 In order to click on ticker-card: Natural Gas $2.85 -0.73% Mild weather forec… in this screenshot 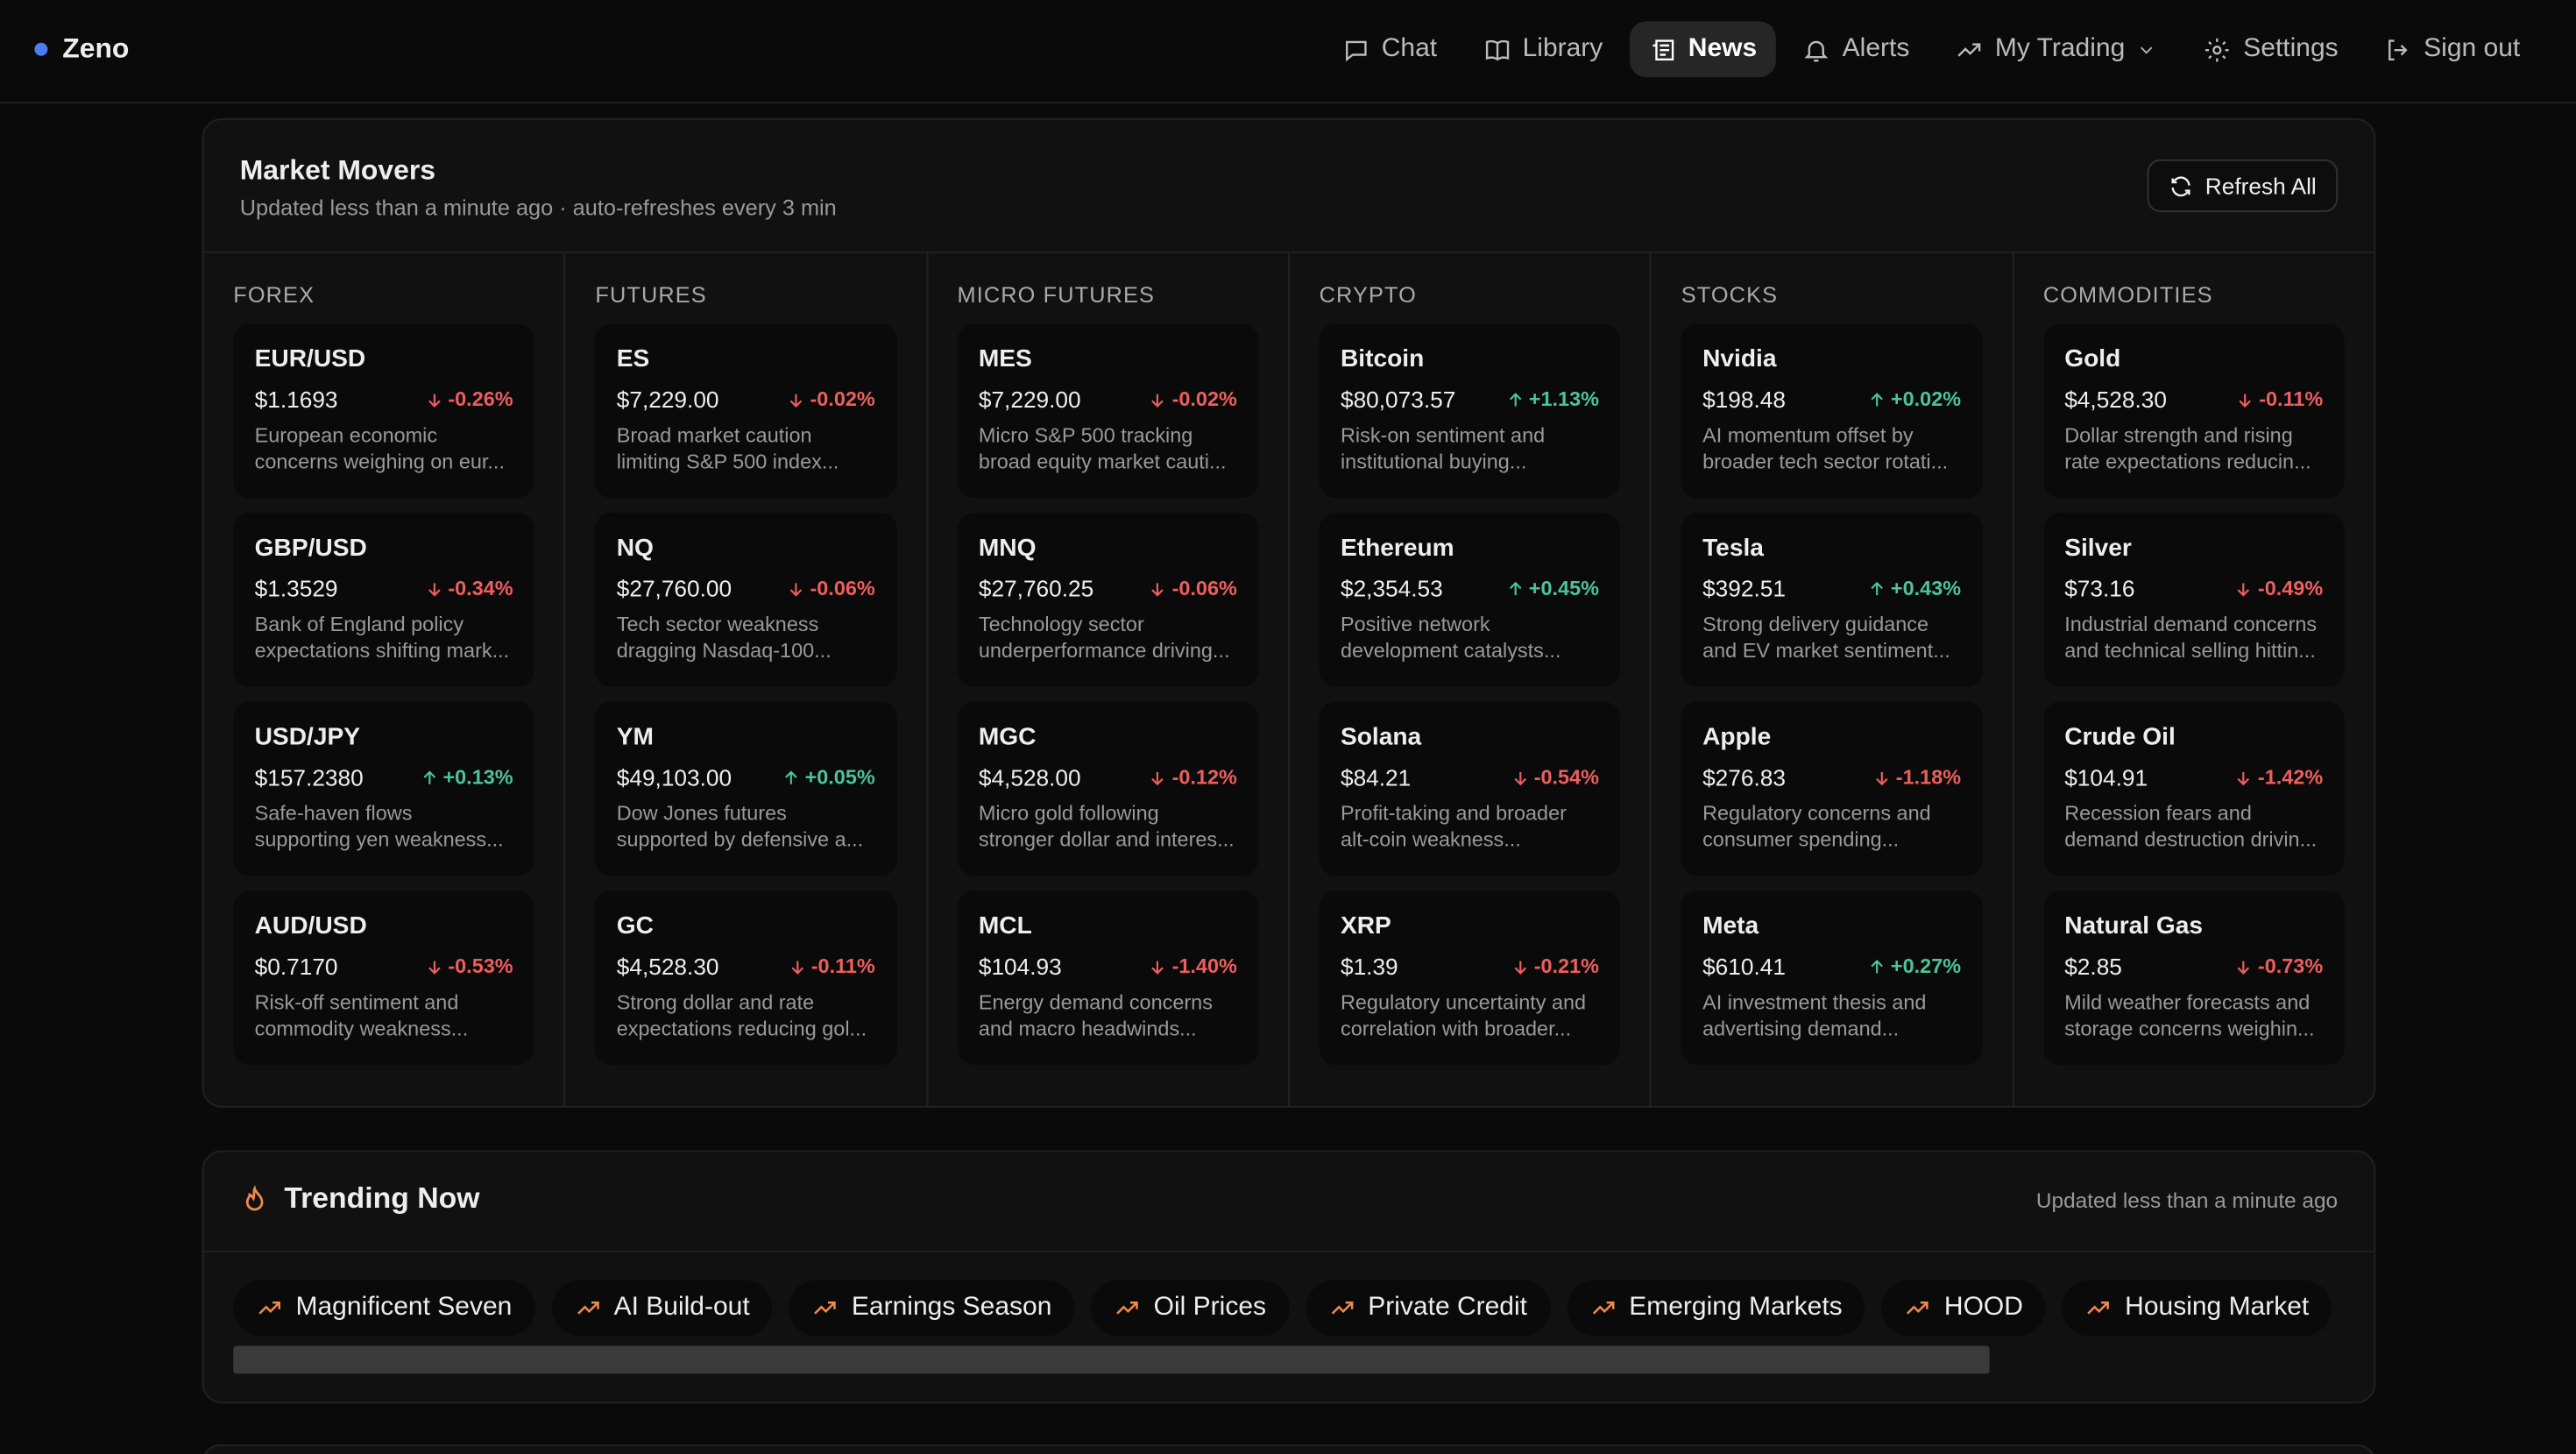, I will do `click(2193, 977)`.